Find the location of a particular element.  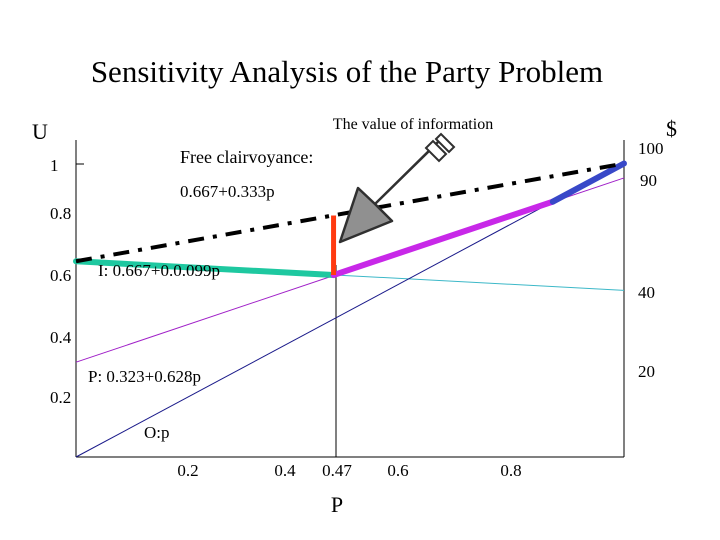

x-tick-label: 0.2 is located at coordinates (187, 470).